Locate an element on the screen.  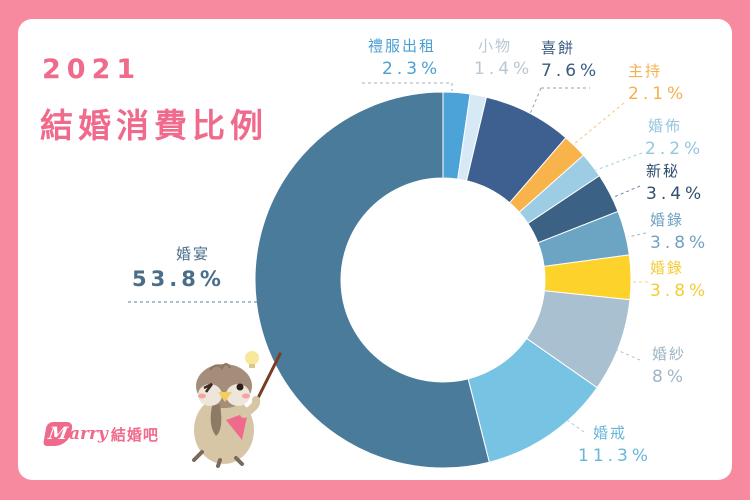
label-banquet: 婚宴 53.8% is located at coordinates (178, 268).